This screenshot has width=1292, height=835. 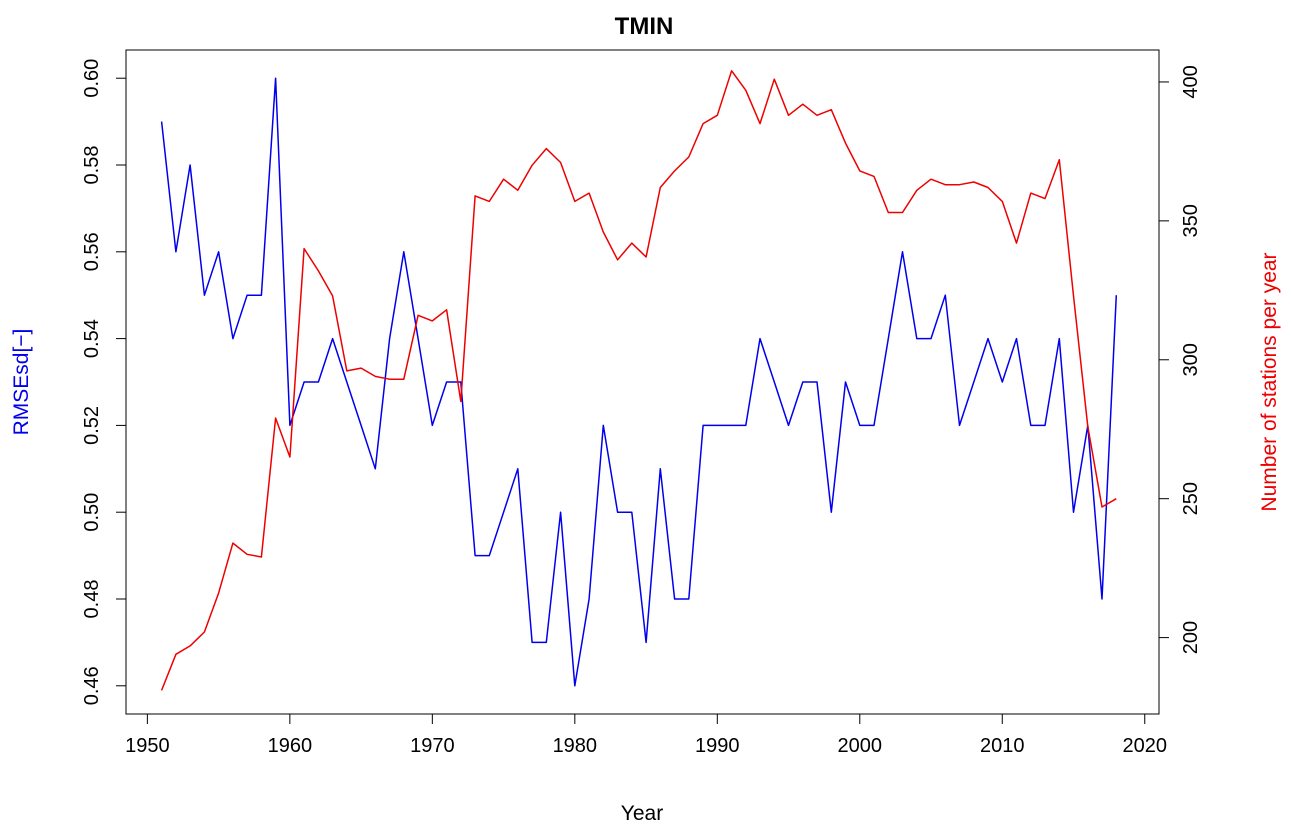 What do you see at coordinates (642, 813) in the screenshot?
I see `x-axis-label: Year` at bounding box center [642, 813].